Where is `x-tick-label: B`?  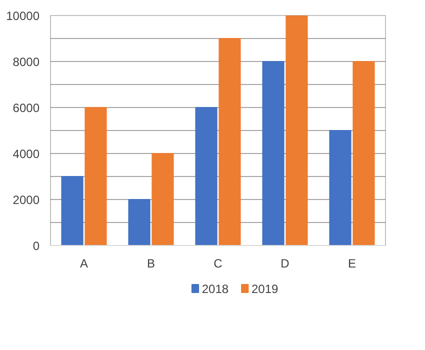 x-tick-label: B is located at coordinates (151, 263).